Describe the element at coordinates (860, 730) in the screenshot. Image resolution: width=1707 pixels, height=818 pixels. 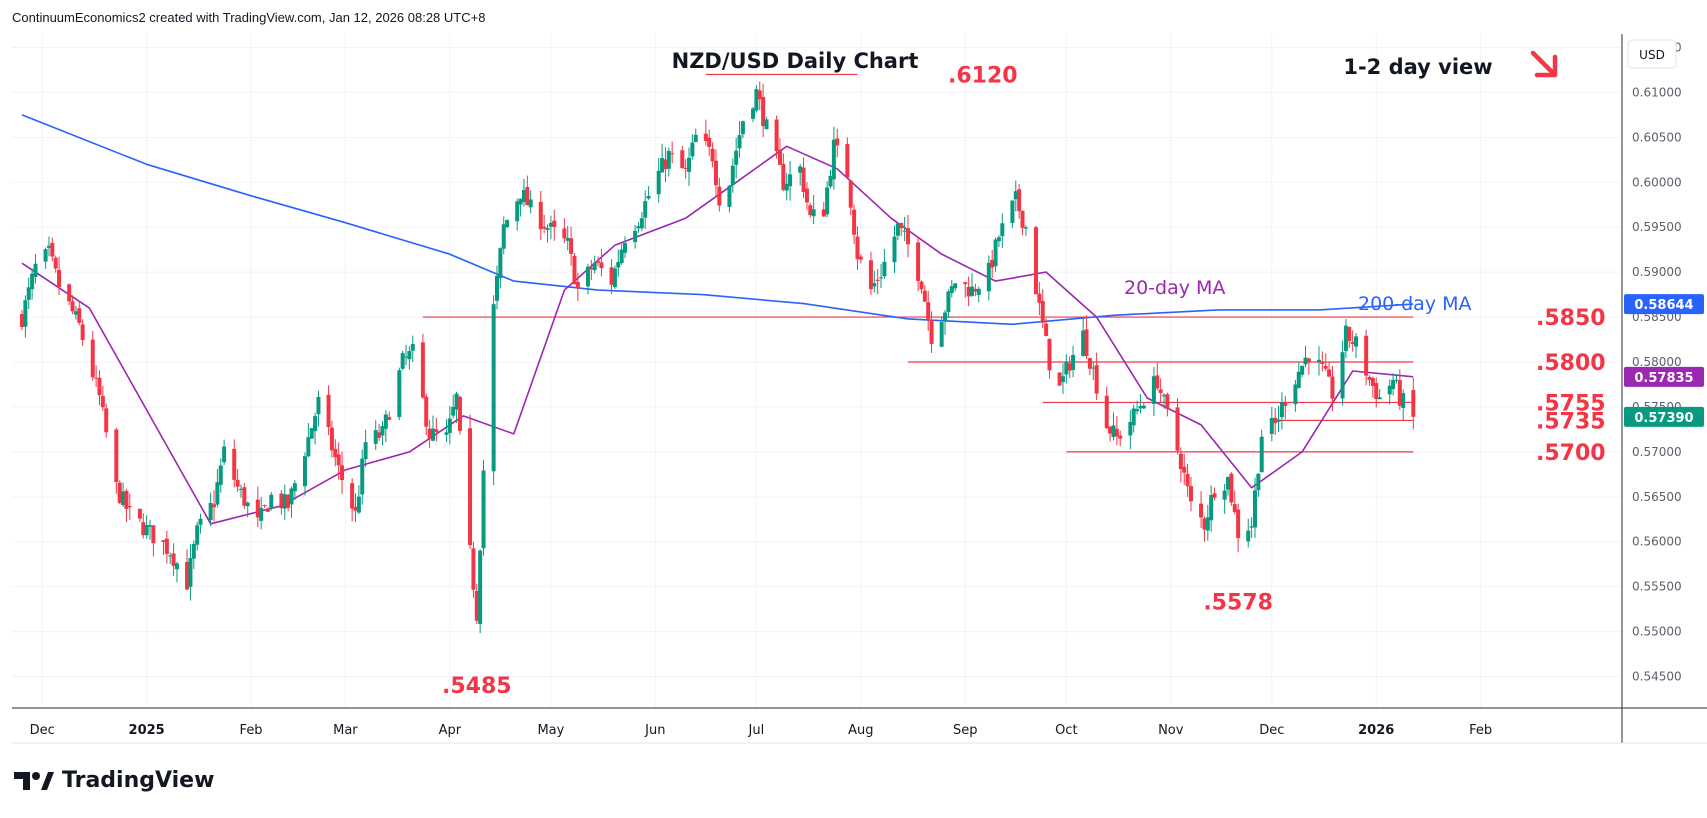
I see `x-tick-label: Aug` at that location.